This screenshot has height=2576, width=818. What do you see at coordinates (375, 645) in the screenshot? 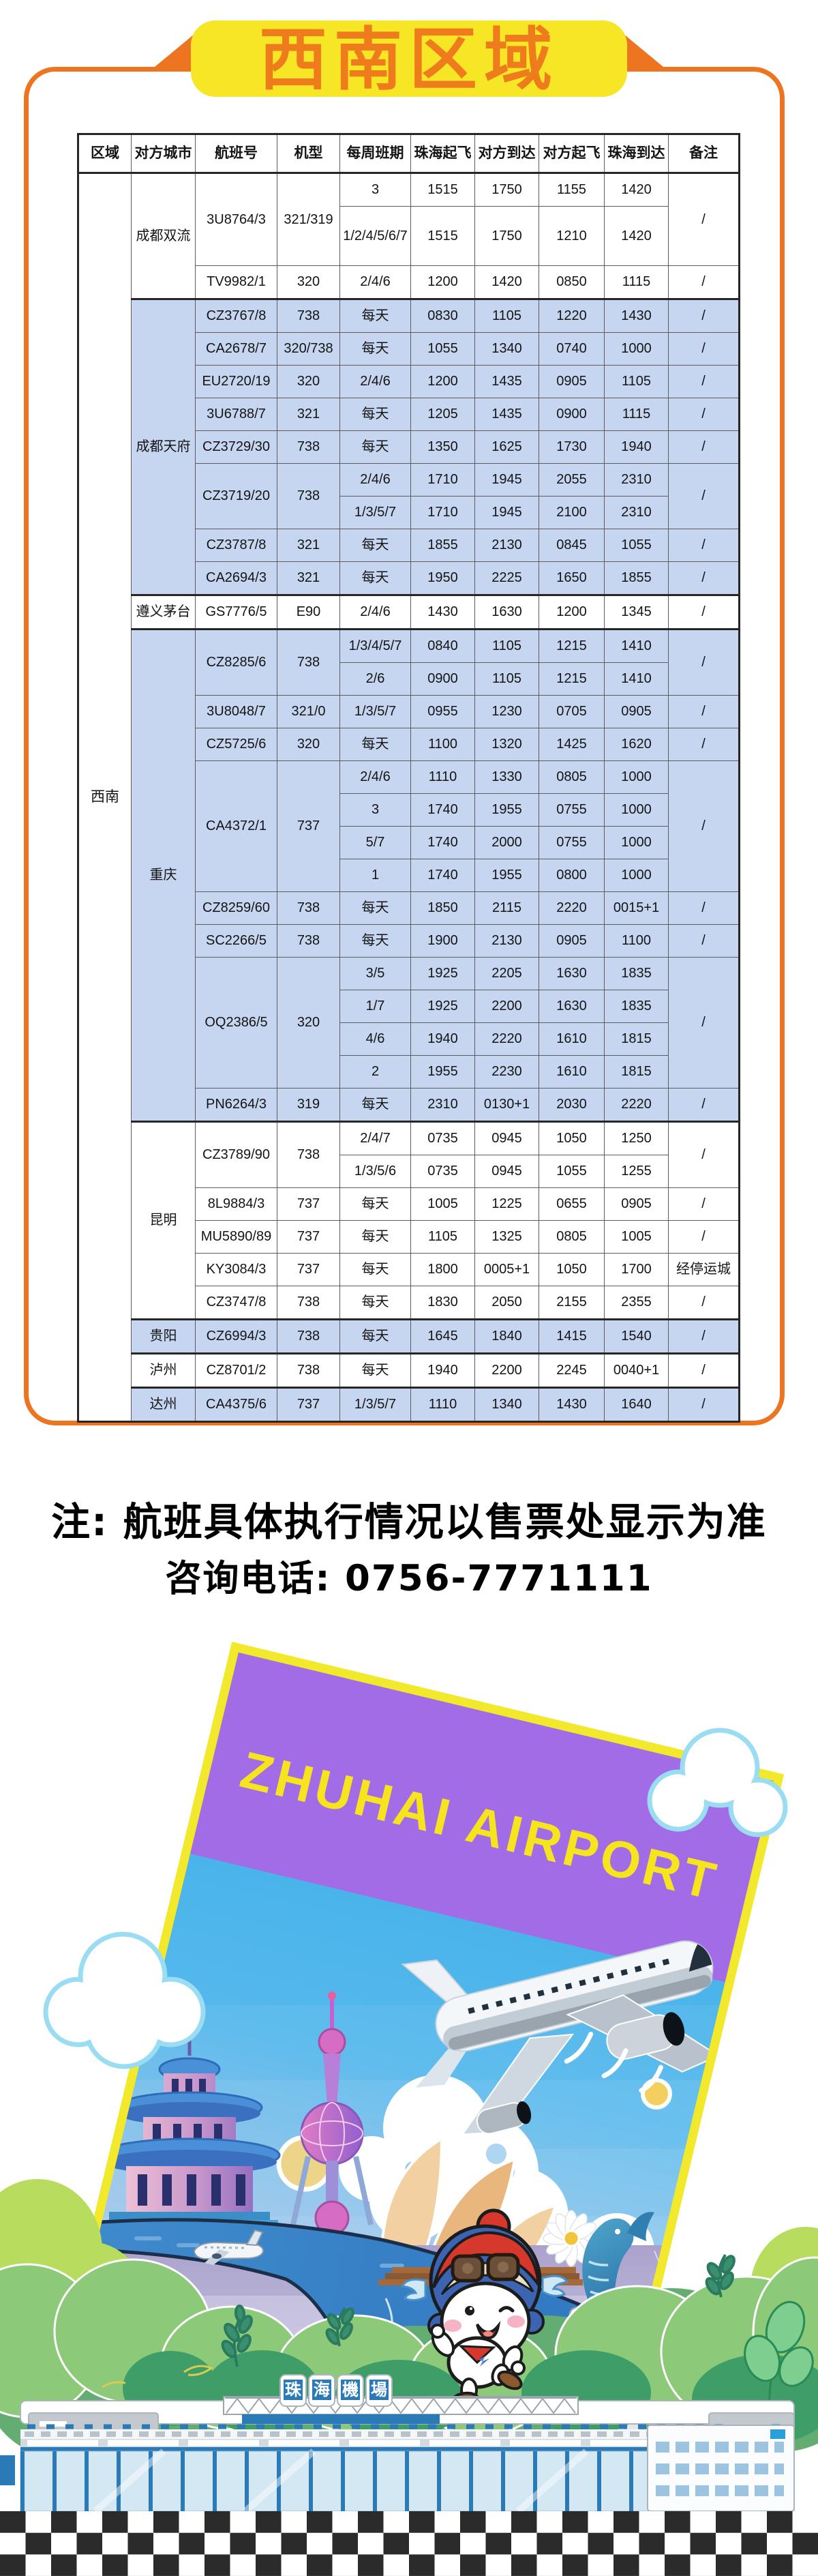
I see `schedule-cell: 1/3/4/5/7` at bounding box center [375, 645].